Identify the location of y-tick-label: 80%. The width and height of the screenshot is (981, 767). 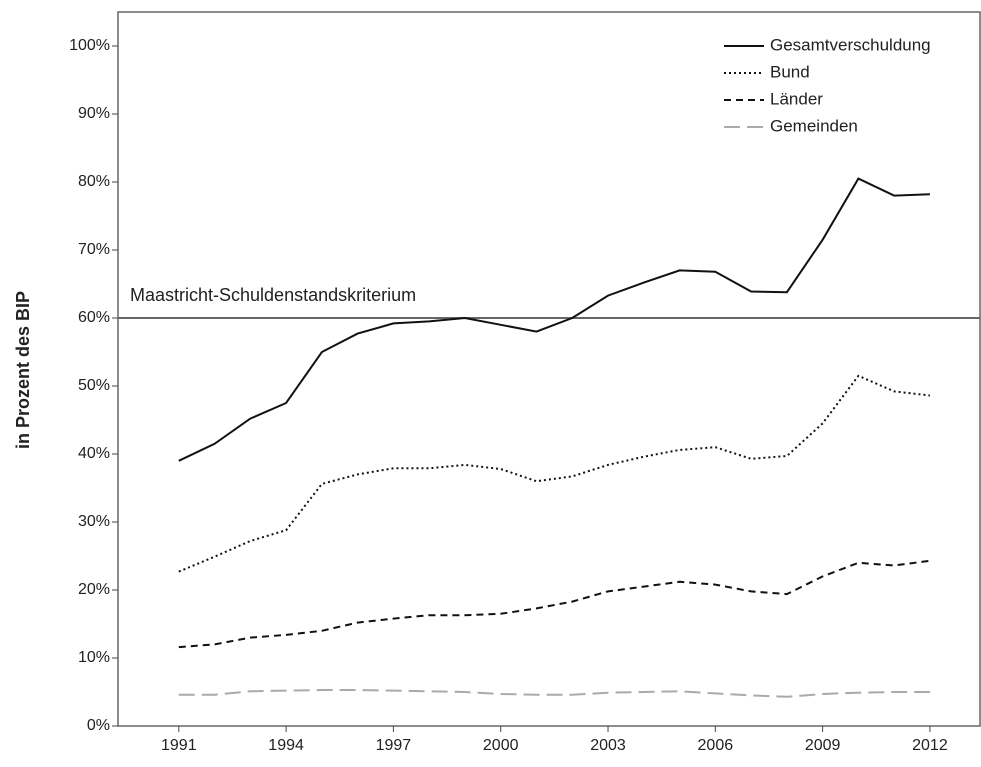
(94, 181).